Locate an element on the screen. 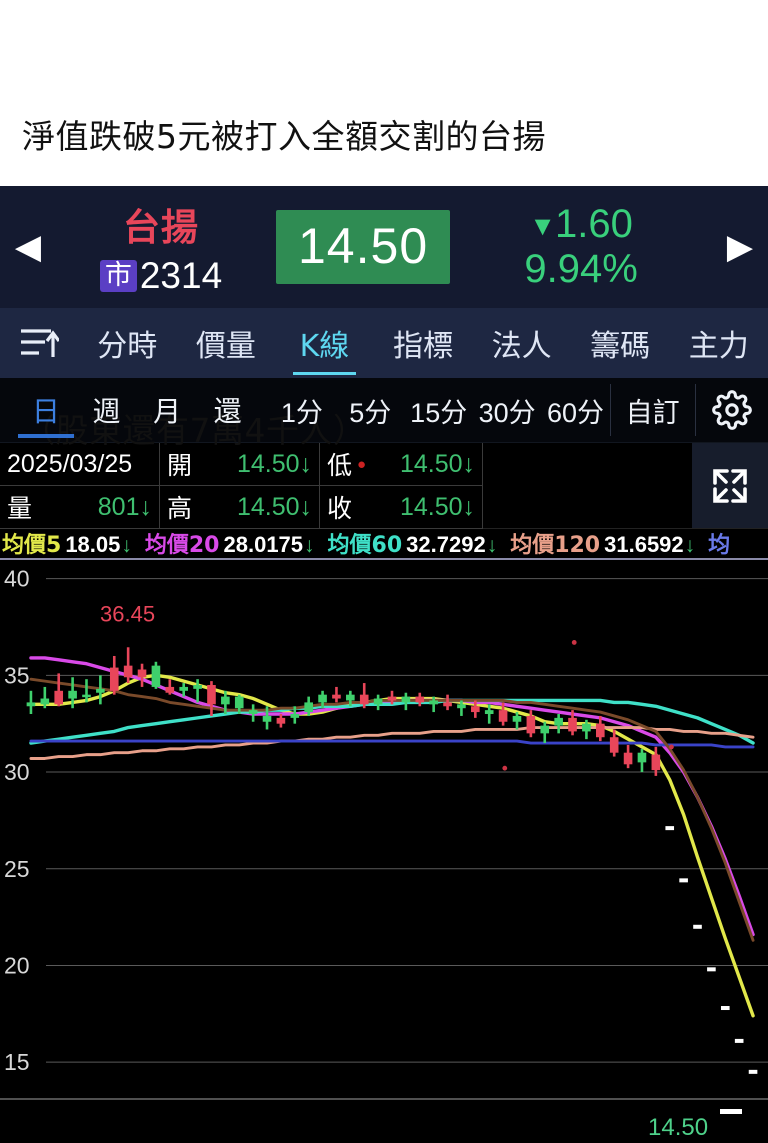 This screenshot has height=1143, width=768. svg-text: 25 is located at coordinates (17, 869).